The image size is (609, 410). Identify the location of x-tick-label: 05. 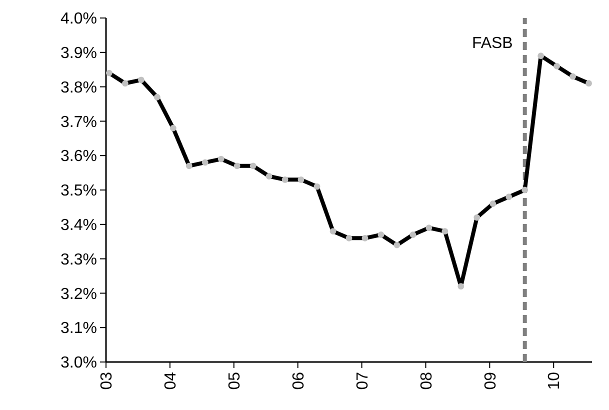
(235, 381).